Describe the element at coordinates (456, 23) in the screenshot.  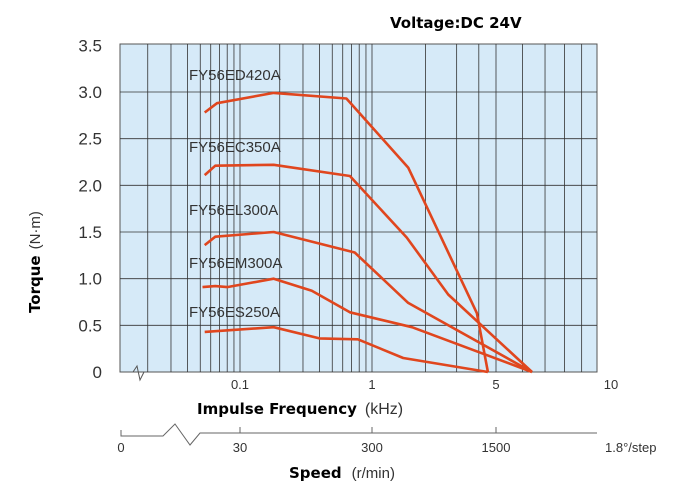
I see `chart-title: Voltage:DC 24V` at that location.